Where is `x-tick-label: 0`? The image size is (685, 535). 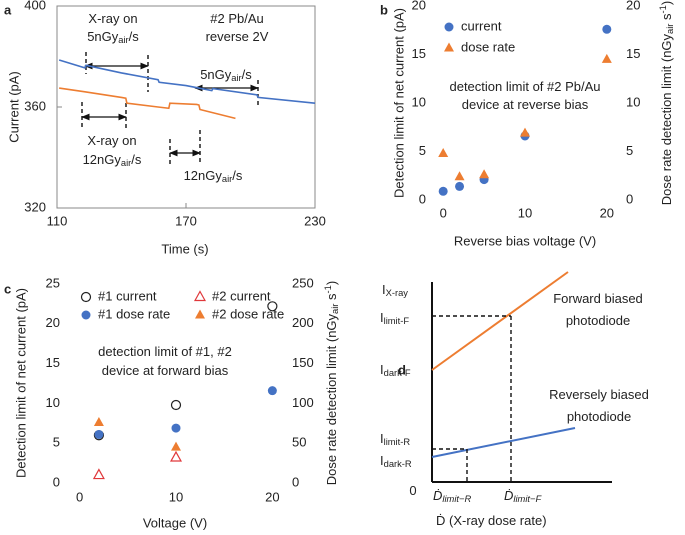 x-tick-label: 0 is located at coordinates (443, 212).